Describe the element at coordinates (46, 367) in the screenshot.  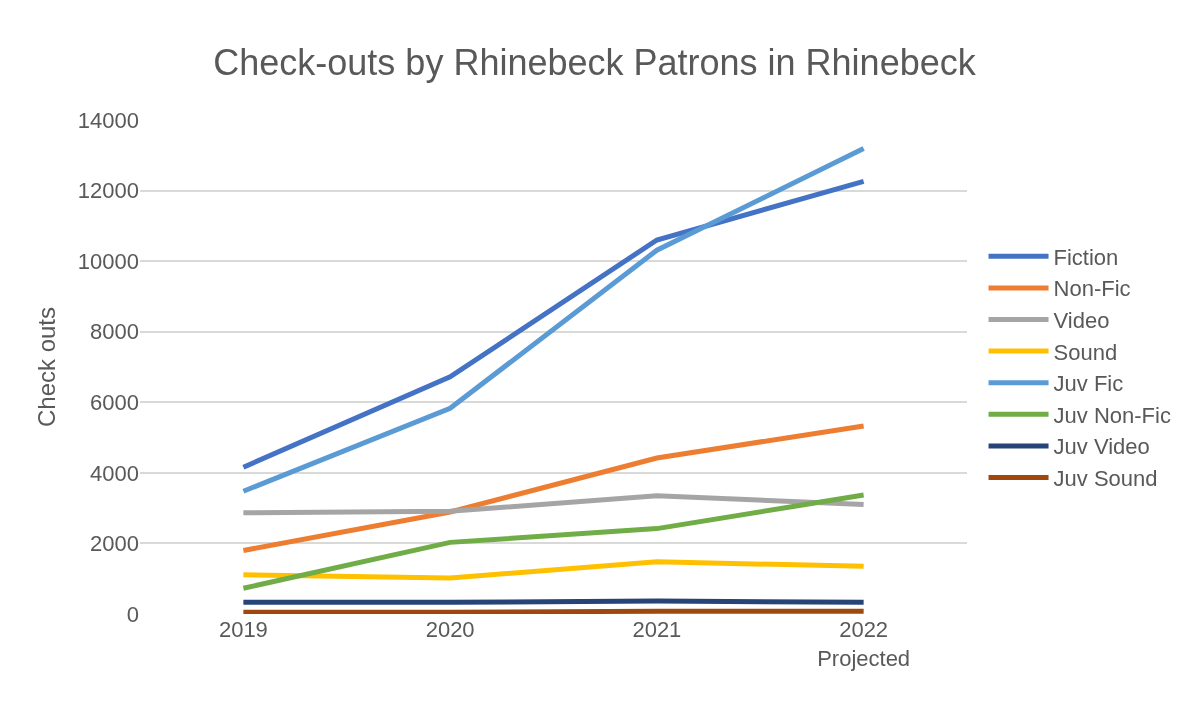
I see `y-axis-title: Check outs` at that location.